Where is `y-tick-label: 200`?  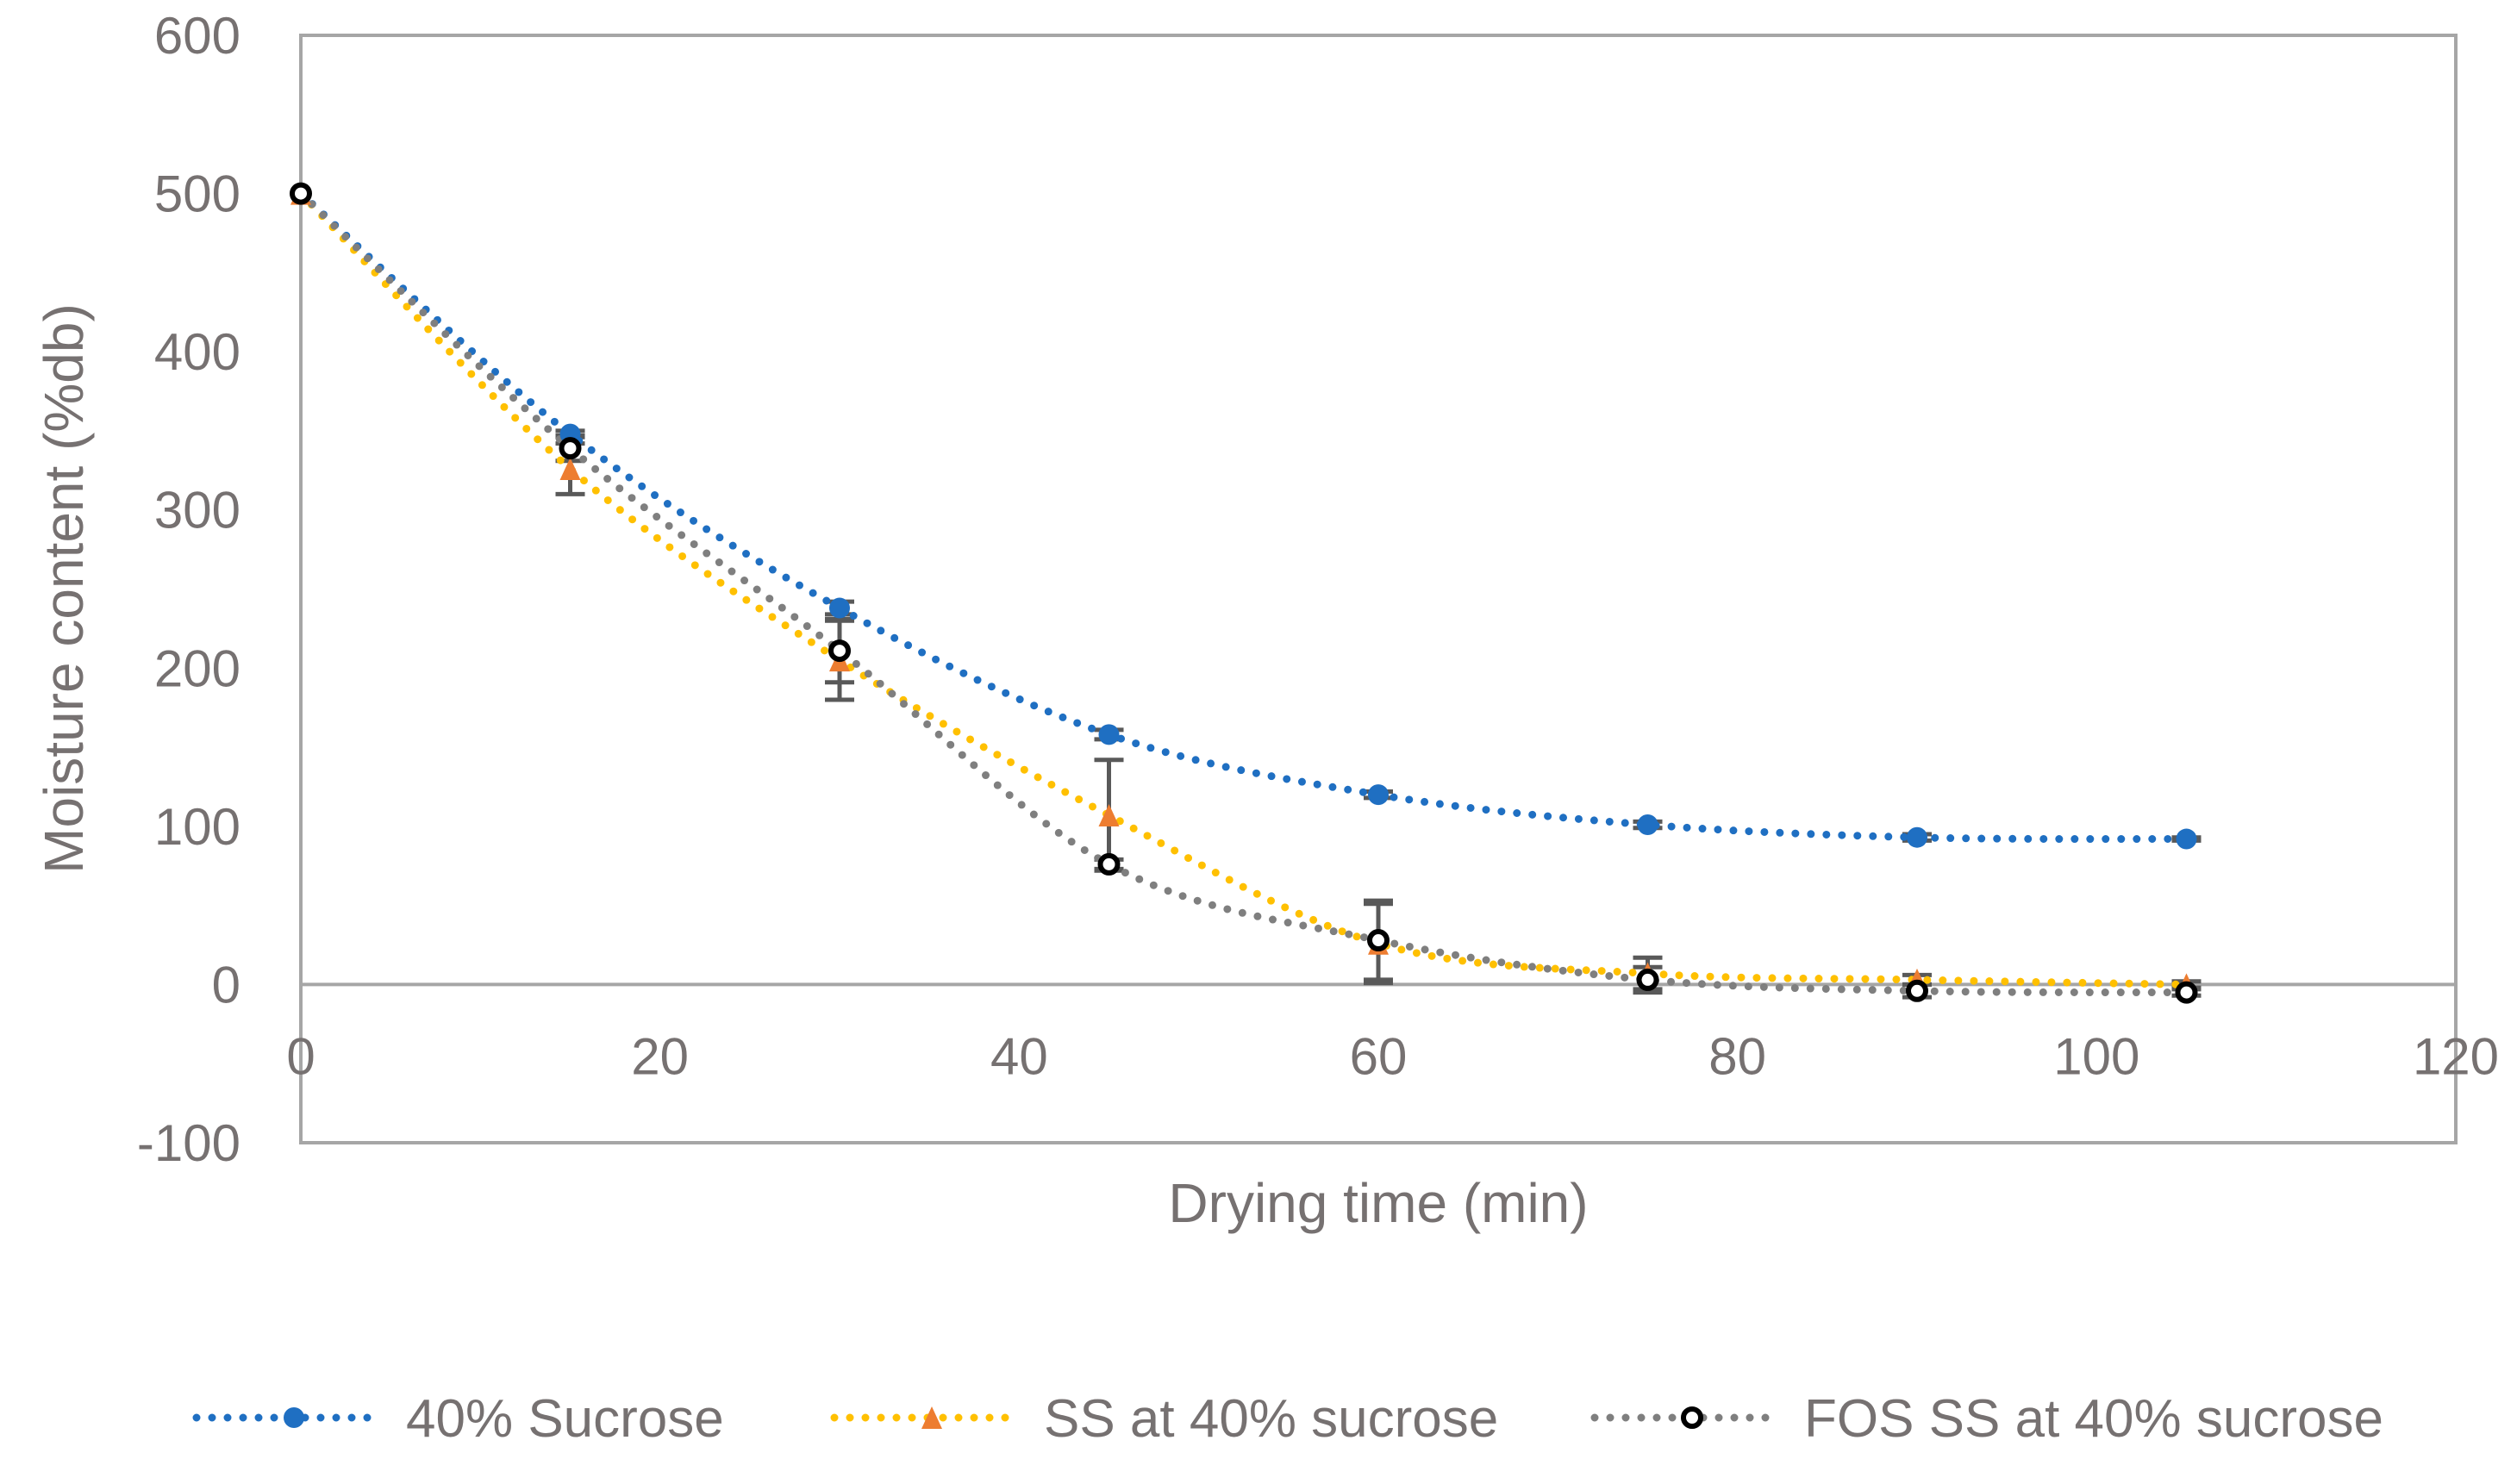
y-tick-label: 200 is located at coordinates (197, 668).